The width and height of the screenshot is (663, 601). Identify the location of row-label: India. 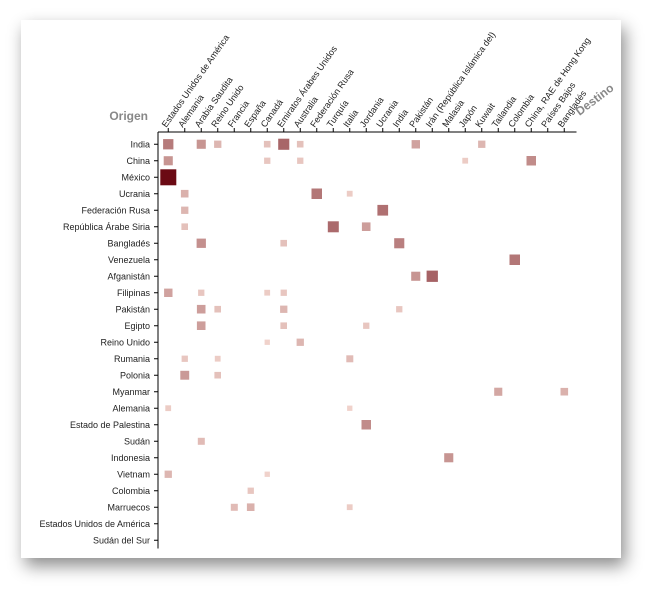
(140, 144).